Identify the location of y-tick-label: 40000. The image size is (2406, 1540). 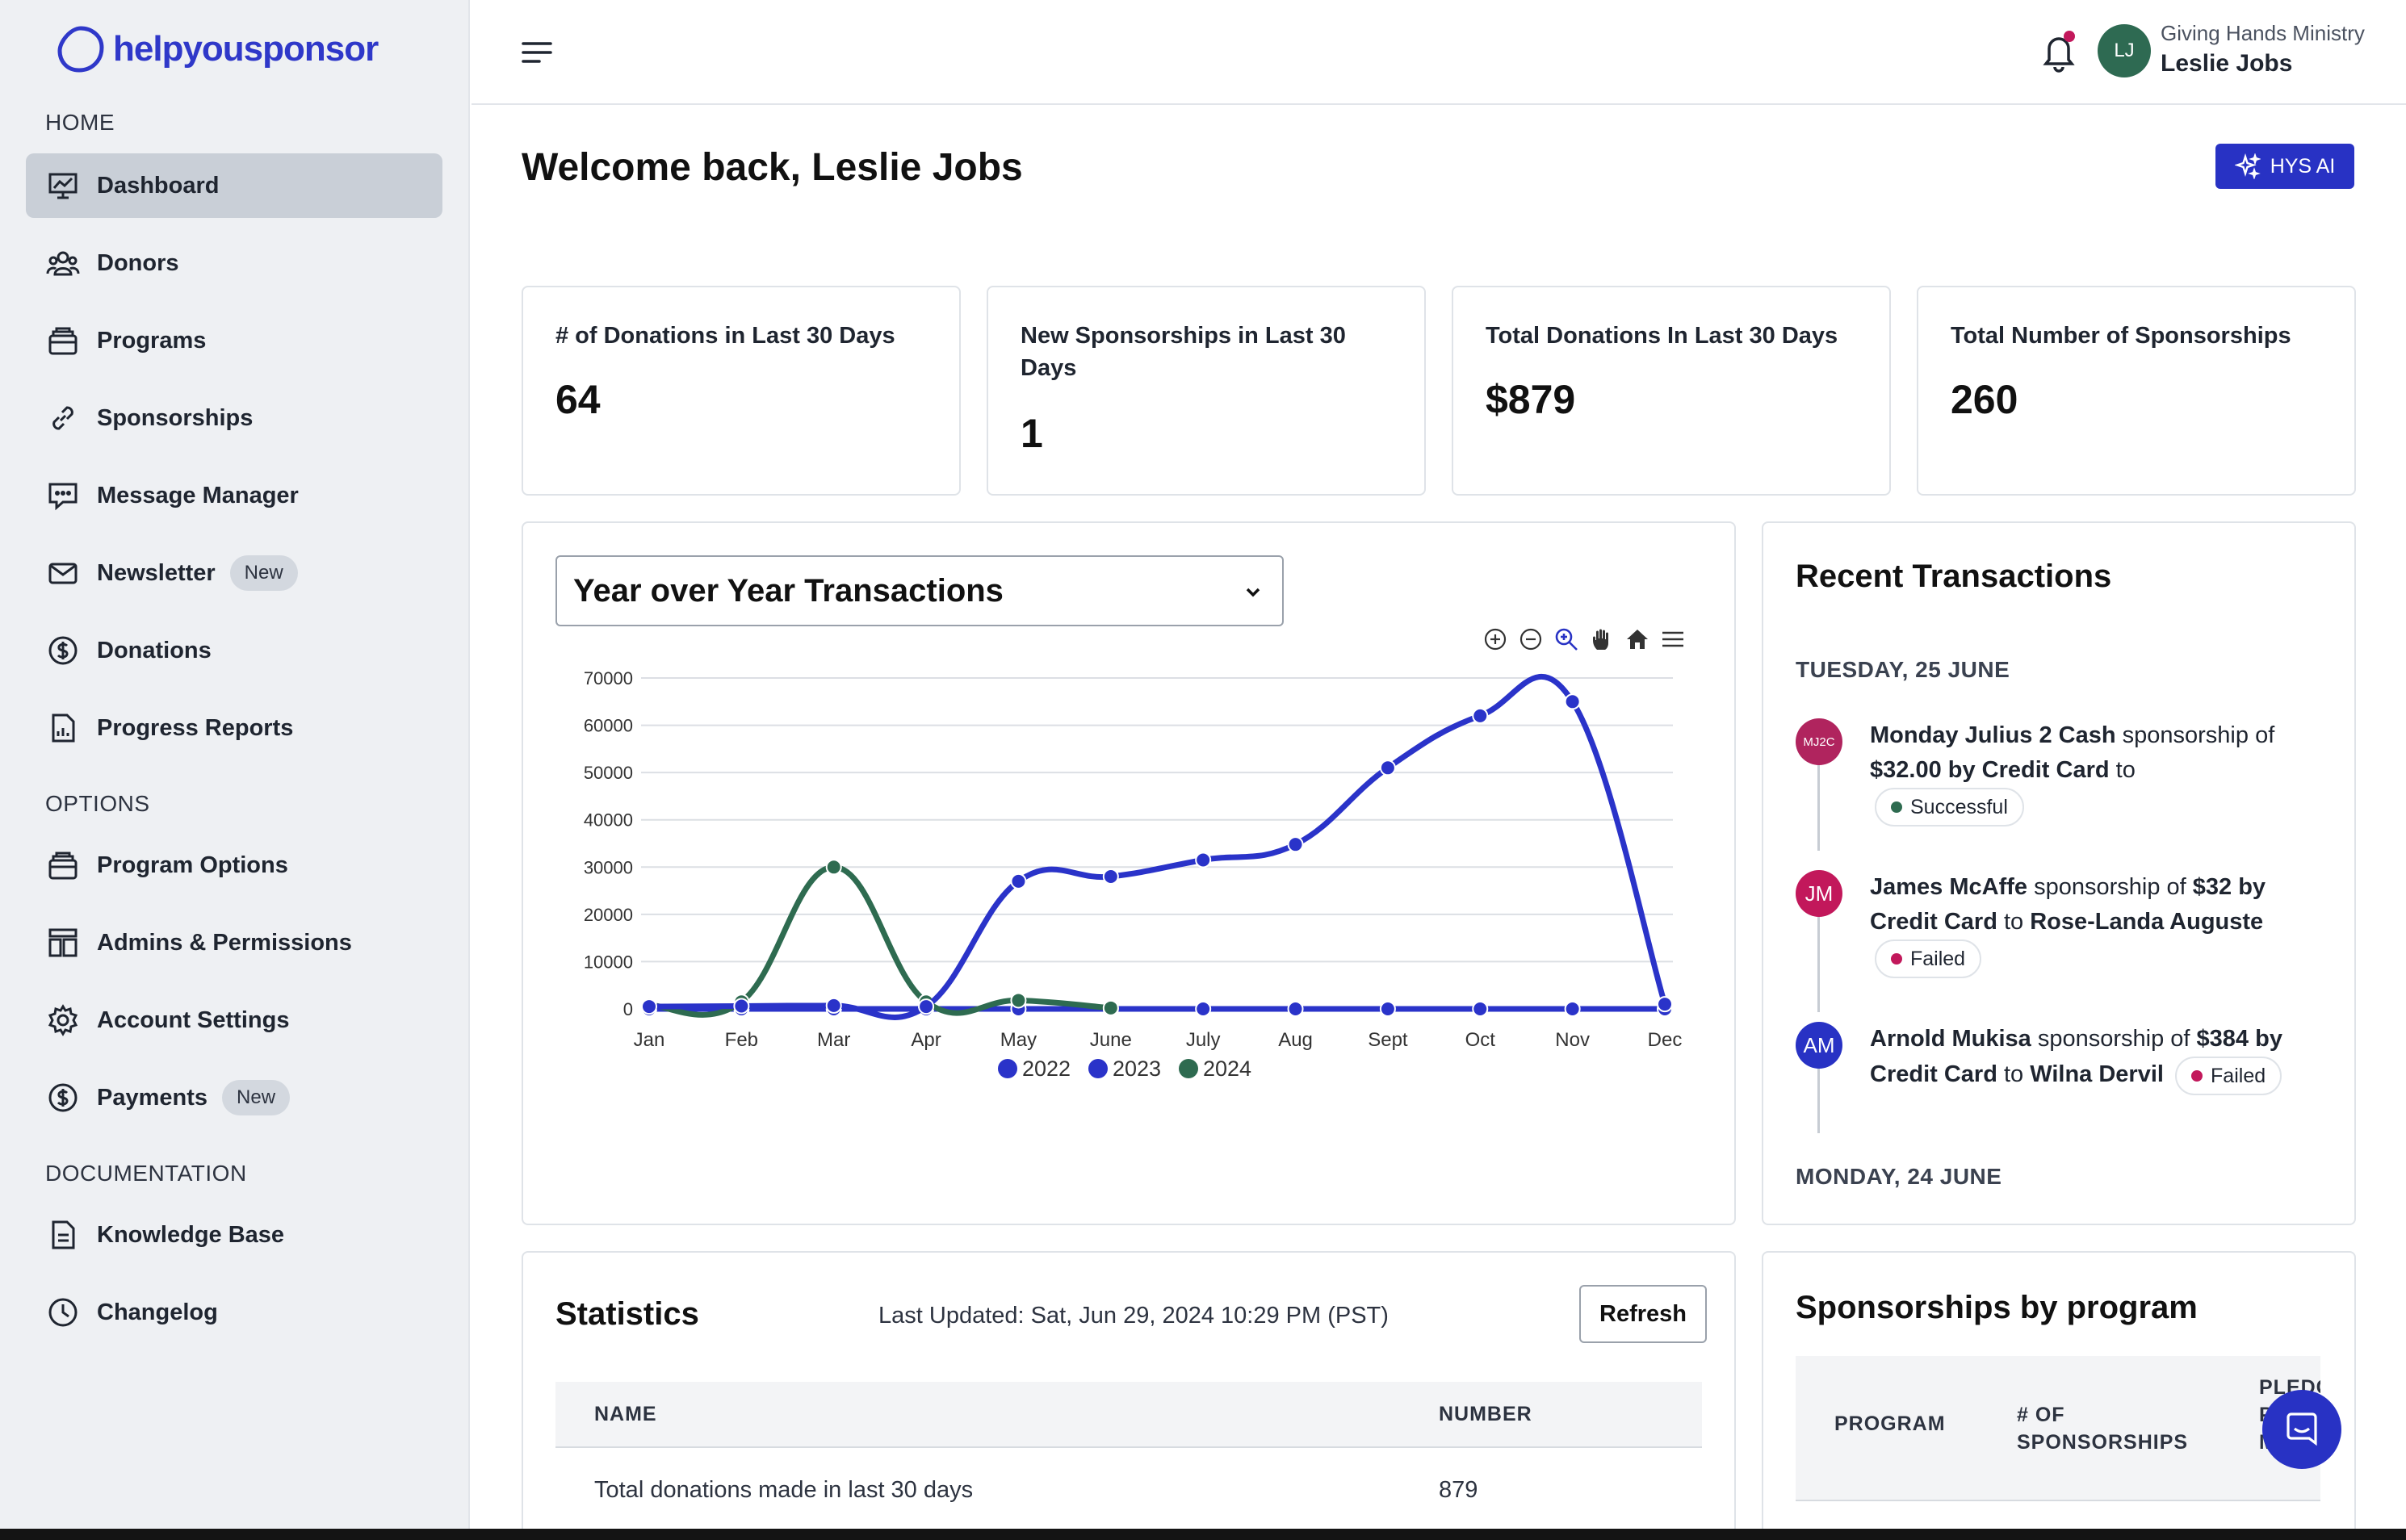
(608, 820).